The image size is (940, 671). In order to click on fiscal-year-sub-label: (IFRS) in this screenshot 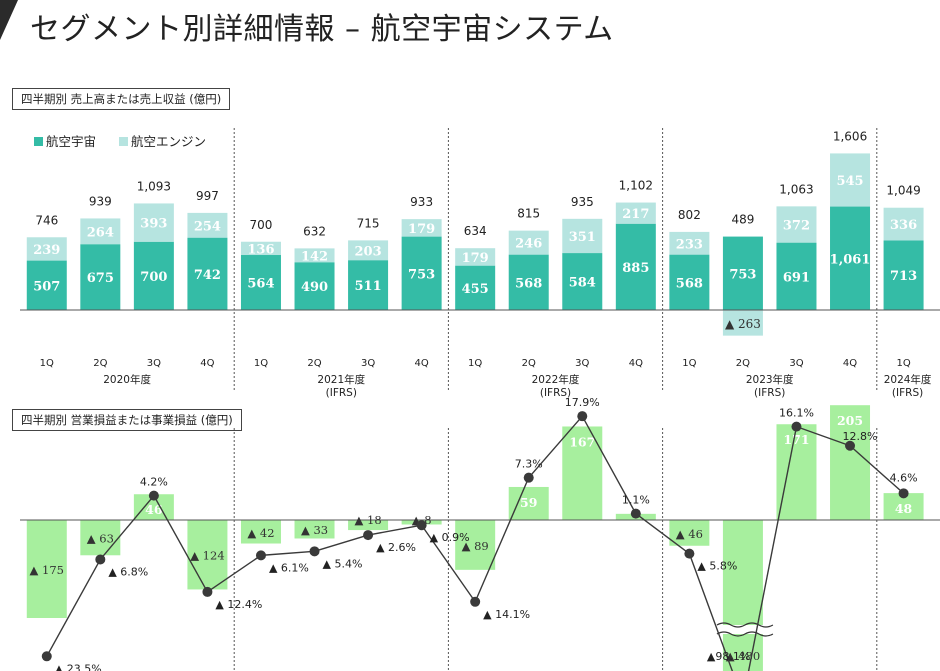, I will do `click(555, 393)`.